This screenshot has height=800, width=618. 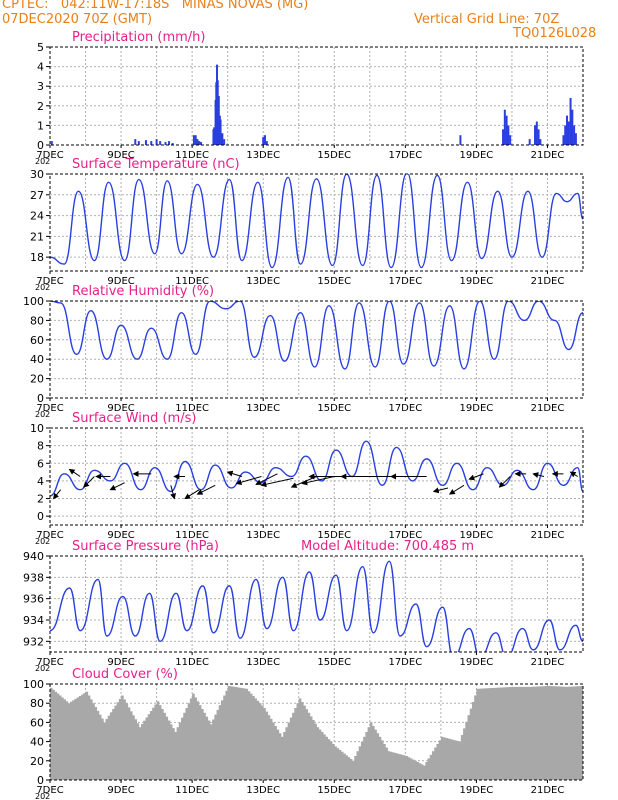 What do you see at coordinates (37, 379) in the screenshot?
I see `y-tick-label: 20` at bounding box center [37, 379].